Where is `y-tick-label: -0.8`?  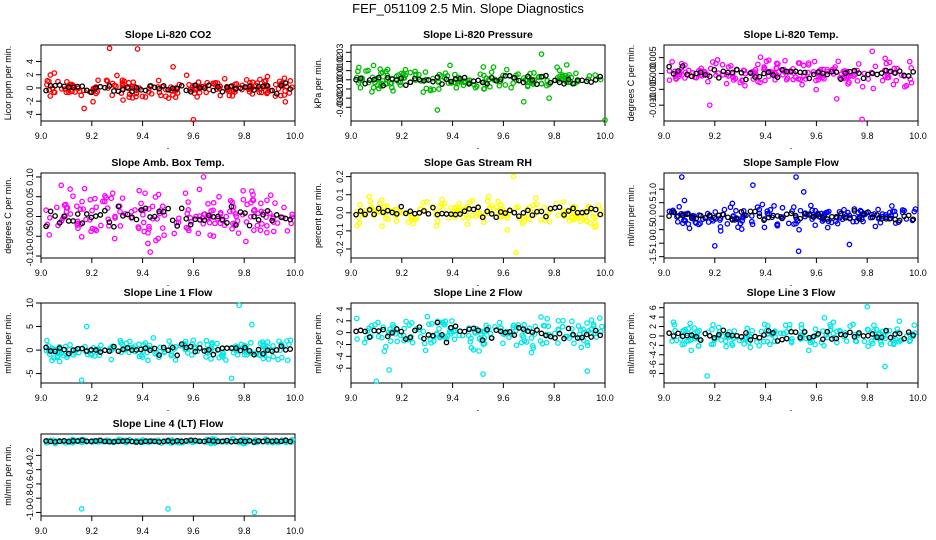
y-tick-label: -0.8 is located at coordinates (30, 498).